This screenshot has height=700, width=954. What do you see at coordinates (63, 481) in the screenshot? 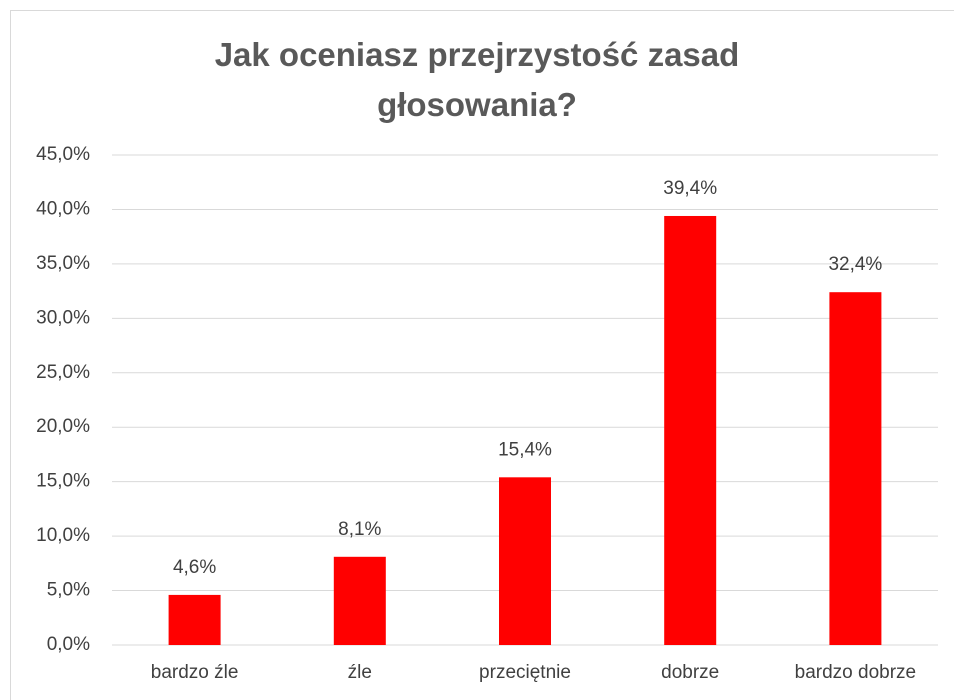
I see `y-tick-label: 15,0%` at bounding box center [63, 481].